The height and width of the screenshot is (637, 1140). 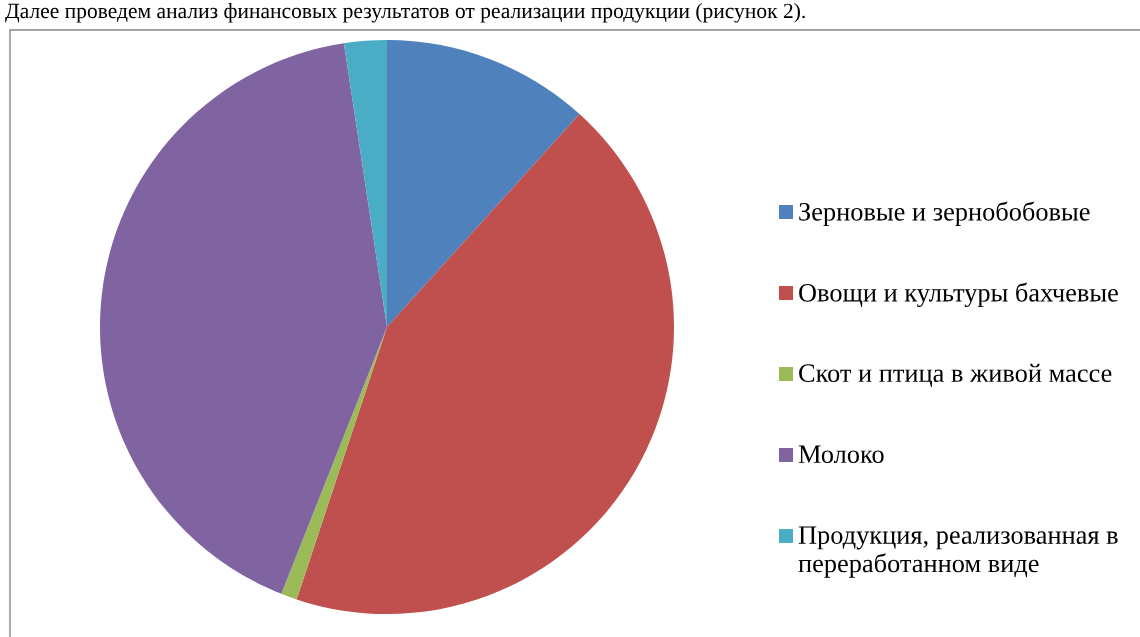 What do you see at coordinates (841, 454) in the screenshot?
I see `legend-label: Молоко` at bounding box center [841, 454].